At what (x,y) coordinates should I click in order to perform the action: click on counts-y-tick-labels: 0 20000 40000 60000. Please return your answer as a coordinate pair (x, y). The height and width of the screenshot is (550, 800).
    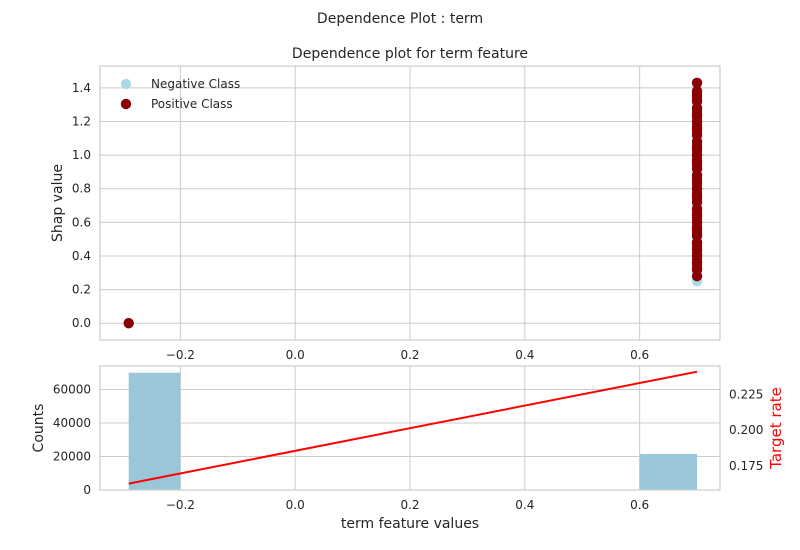
    Looking at the image, I should click on (72, 439).